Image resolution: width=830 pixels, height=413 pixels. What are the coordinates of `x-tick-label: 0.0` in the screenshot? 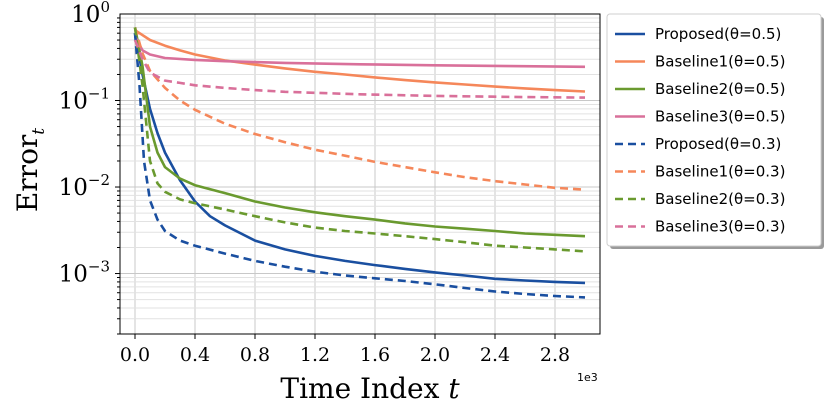 It's located at (135, 355).